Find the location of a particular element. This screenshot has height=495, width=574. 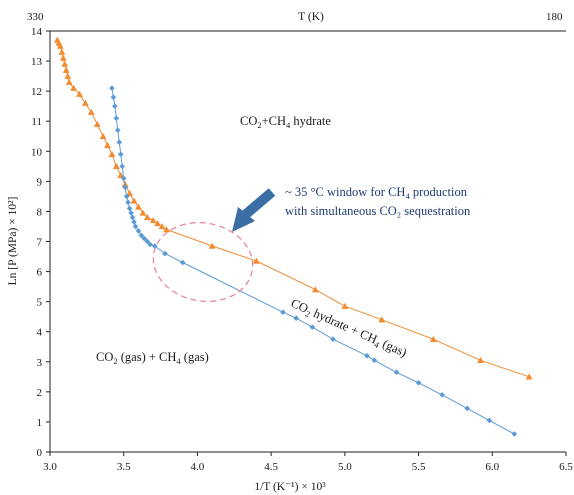

label-gas-region: CO2 (gas) + CH4 (gas) is located at coordinates (152, 358).